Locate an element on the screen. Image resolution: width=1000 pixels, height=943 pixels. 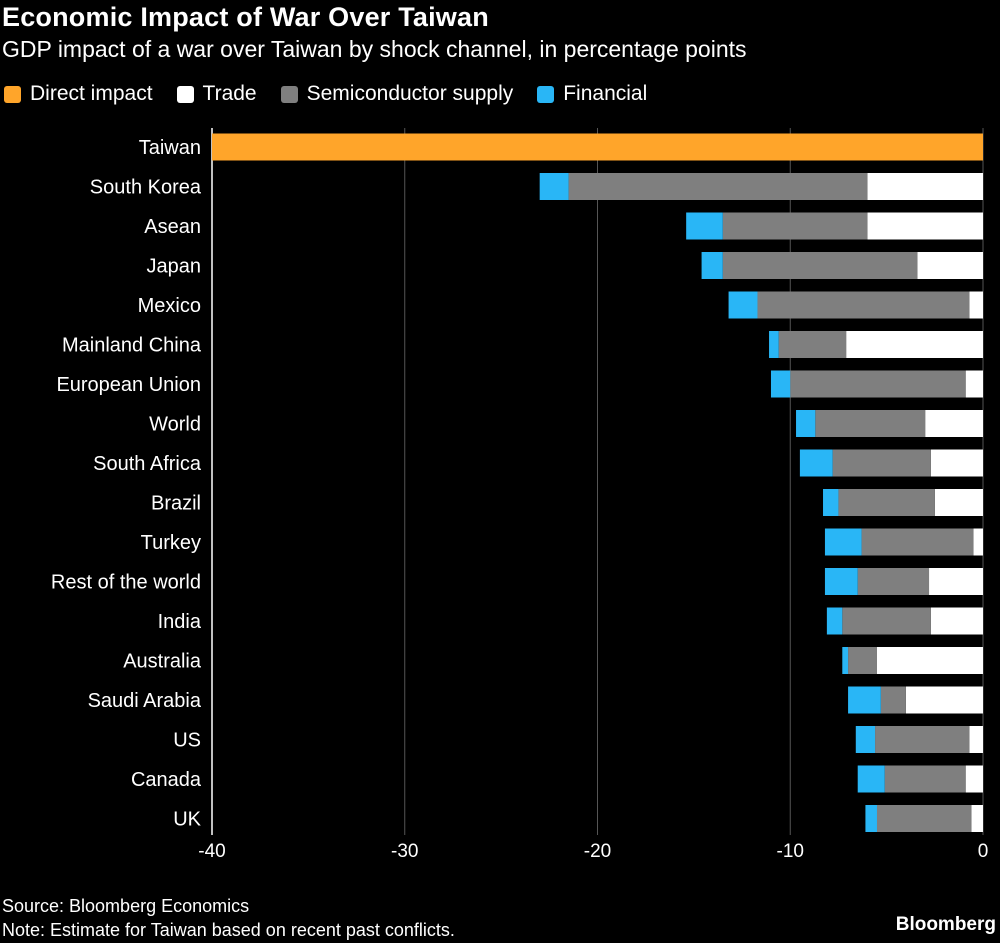
category-label: Japan is located at coordinates (174, 267).